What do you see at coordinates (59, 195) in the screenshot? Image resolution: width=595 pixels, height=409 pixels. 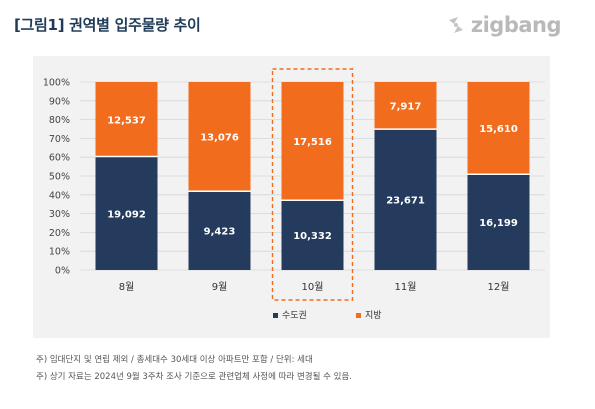 I see `y-tick-label: 40%` at bounding box center [59, 195].